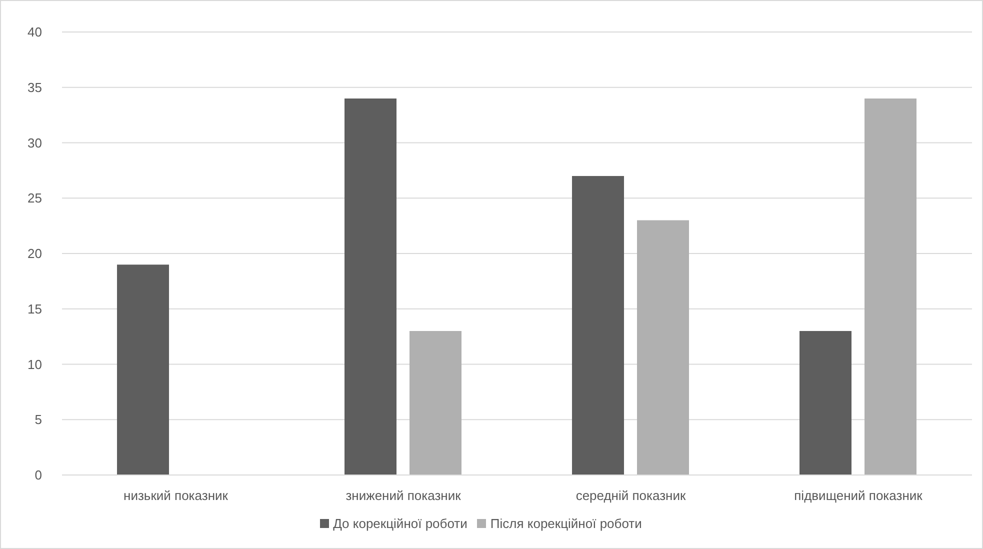 Image resolution: width=983 pixels, height=549 pixels. What do you see at coordinates (400, 523) in the screenshot?
I see `legend-label: До корекційної роботи` at bounding box center [400, 523].